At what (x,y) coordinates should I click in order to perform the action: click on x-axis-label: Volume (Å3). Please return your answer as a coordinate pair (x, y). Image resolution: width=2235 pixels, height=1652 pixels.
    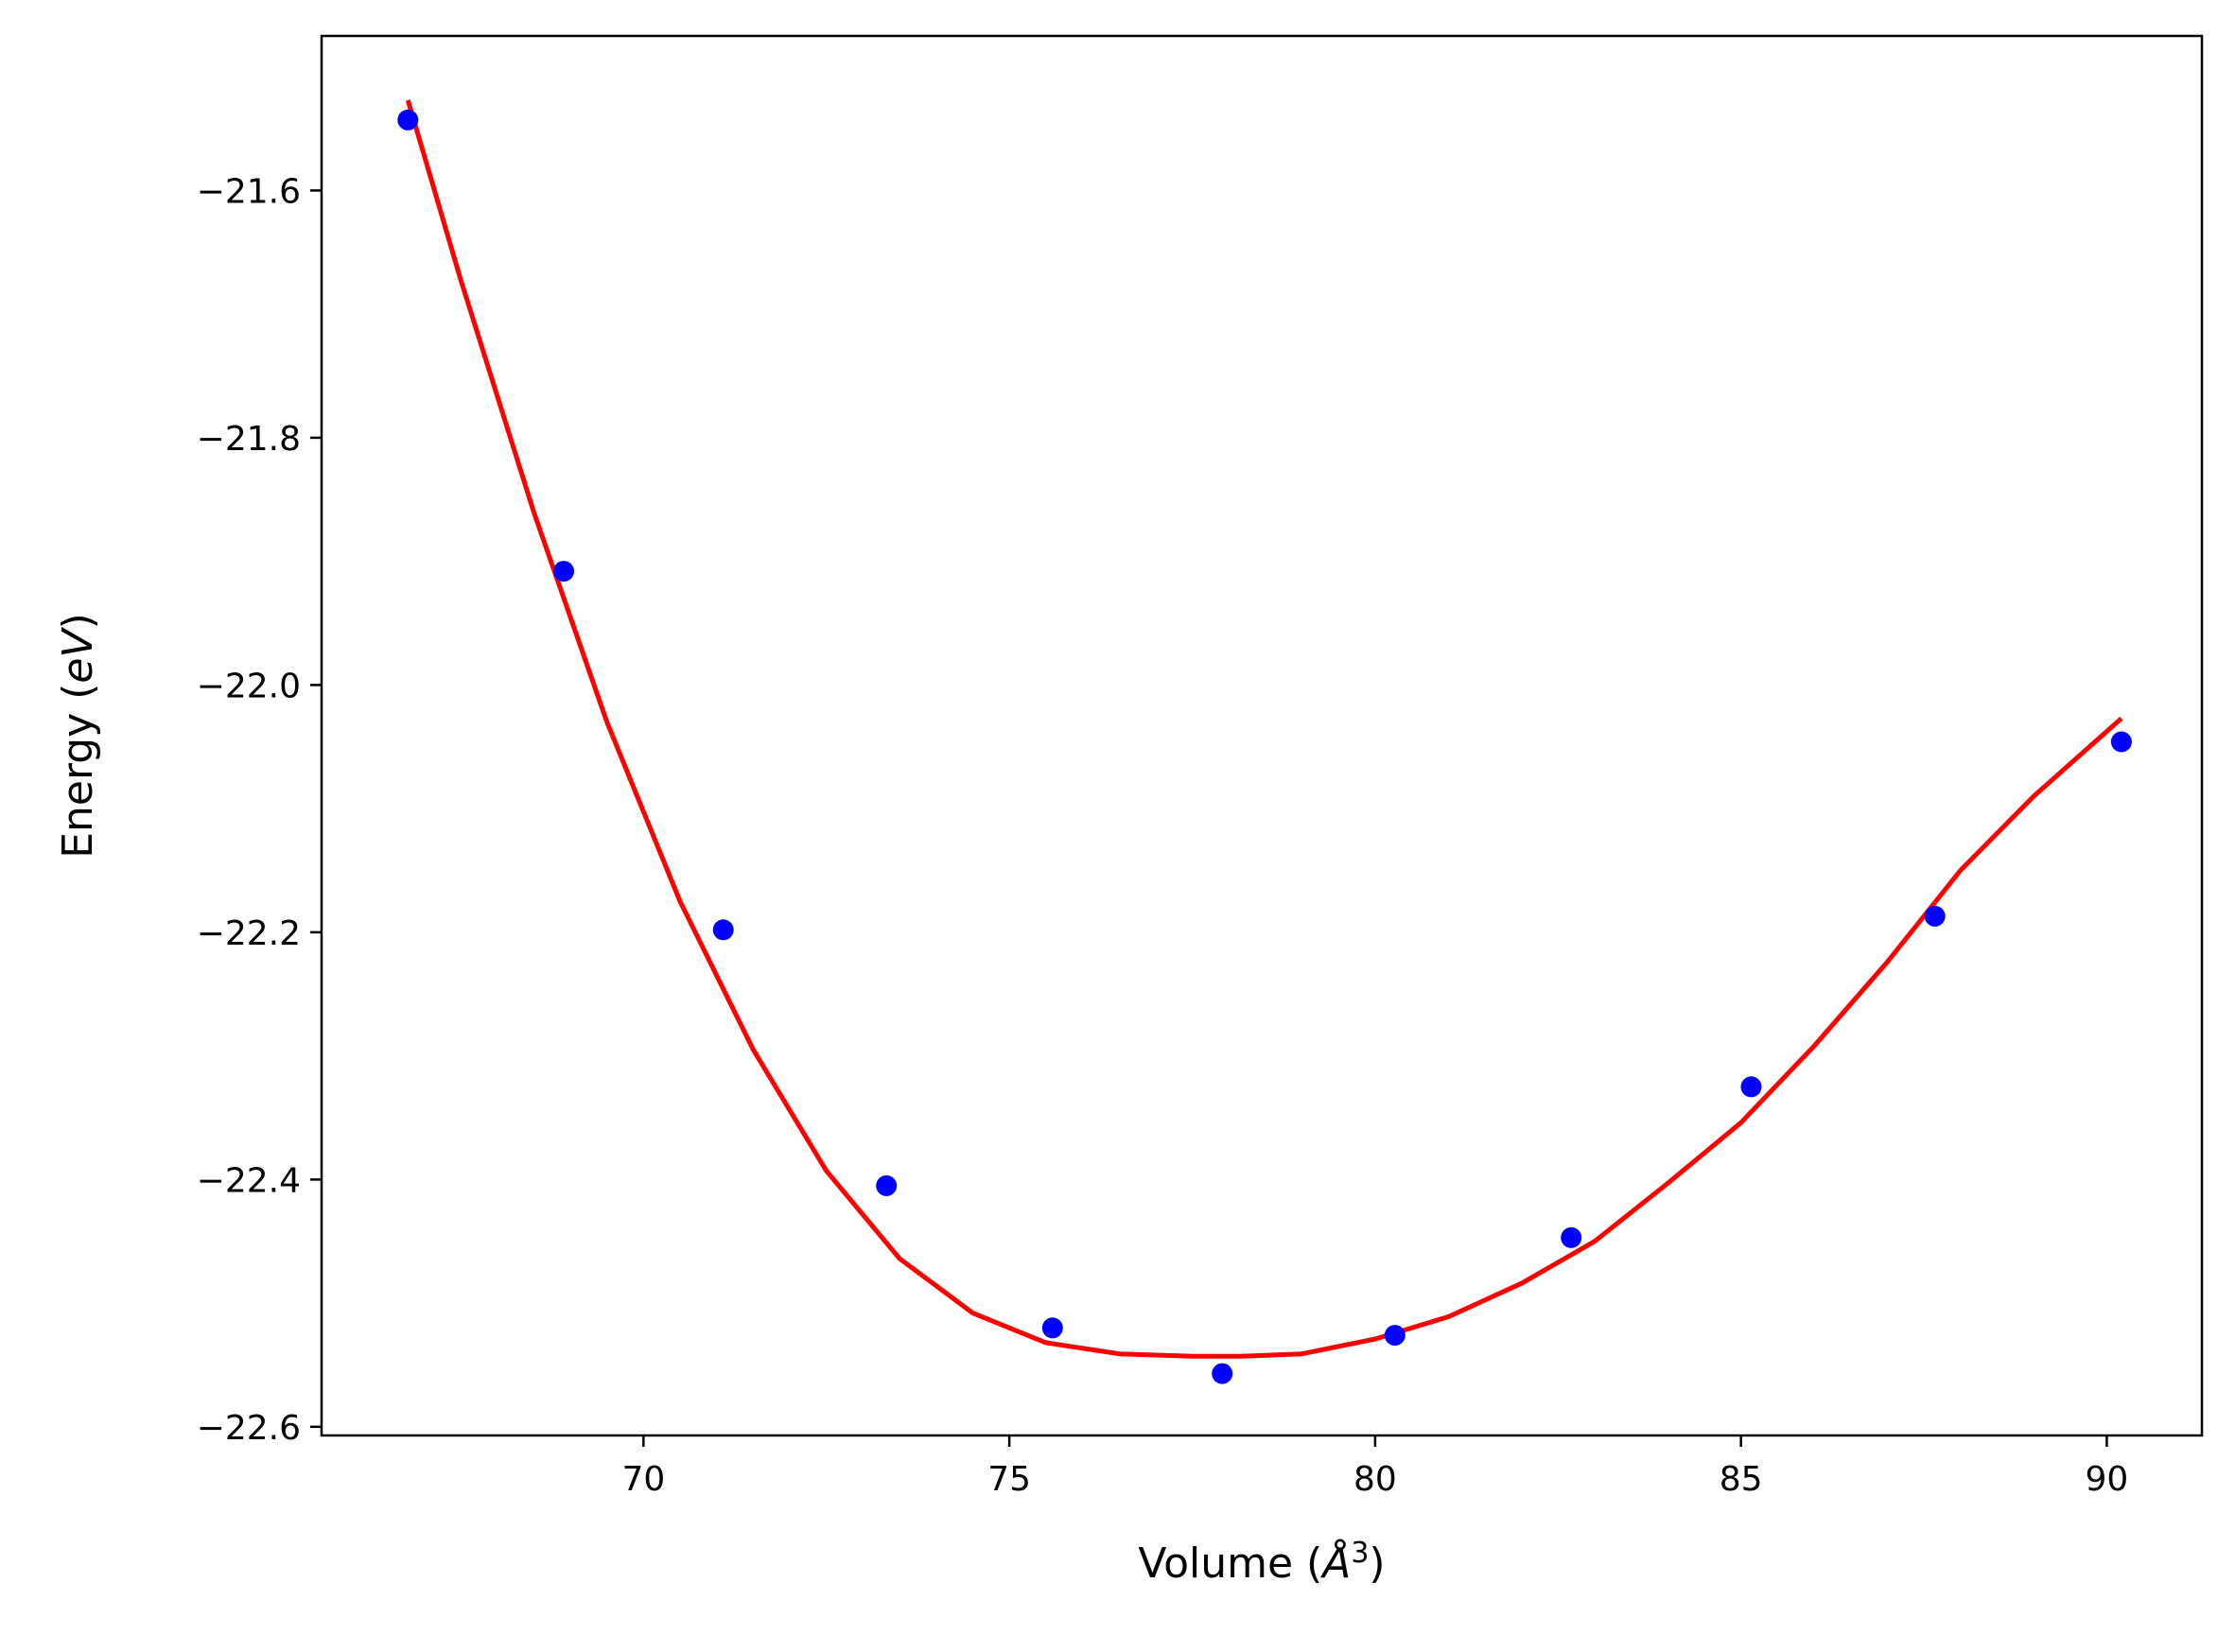
    Looking at the image, I should click on (1261, 1563).